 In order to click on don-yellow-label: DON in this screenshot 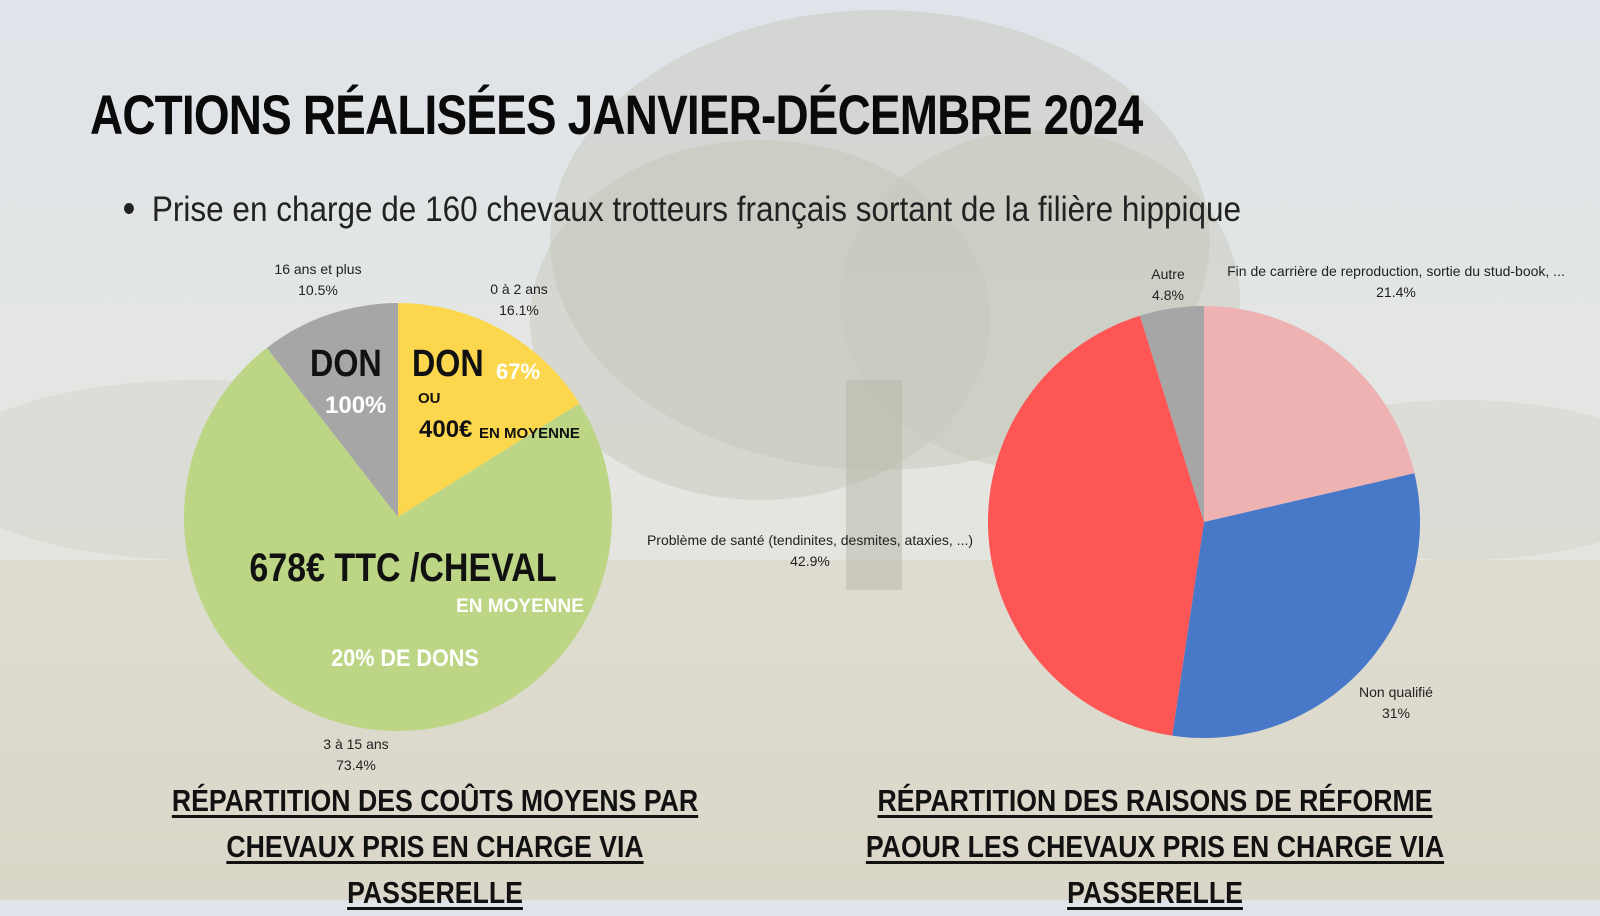, I will do `click(448, 364)`.